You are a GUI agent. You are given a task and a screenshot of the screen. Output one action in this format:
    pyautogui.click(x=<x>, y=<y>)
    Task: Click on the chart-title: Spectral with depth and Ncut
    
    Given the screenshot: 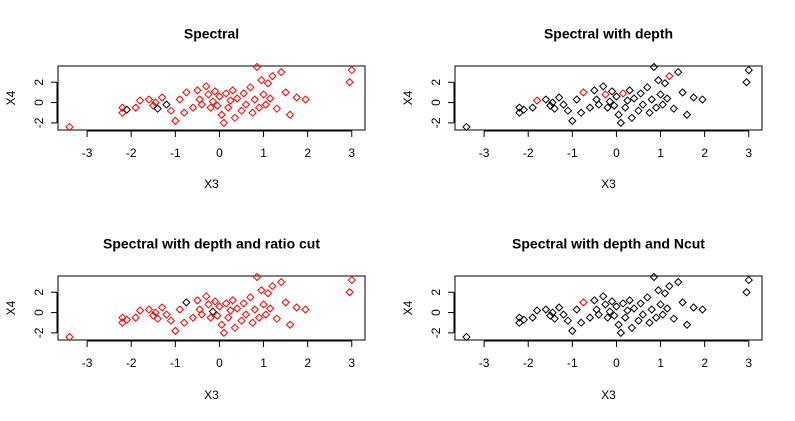 What is the action you would take?
    pyautogui.click(x=608, y=244)
    